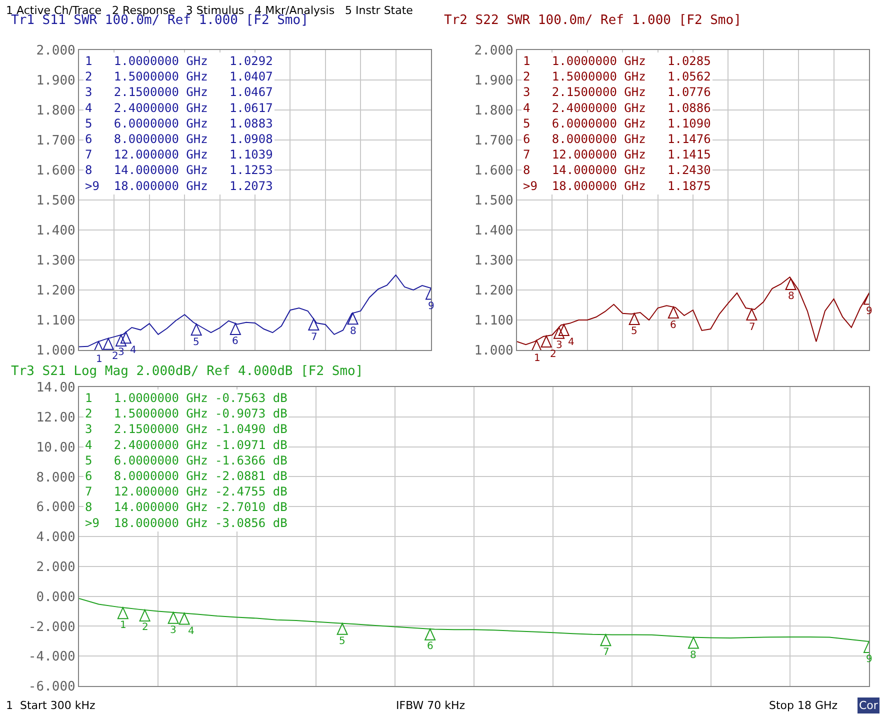 This screenshot has width=887, height=715. Describe the element at coordinates (56, 597) in the screenshot. I see `y-tick-label: 0.000` at that location.